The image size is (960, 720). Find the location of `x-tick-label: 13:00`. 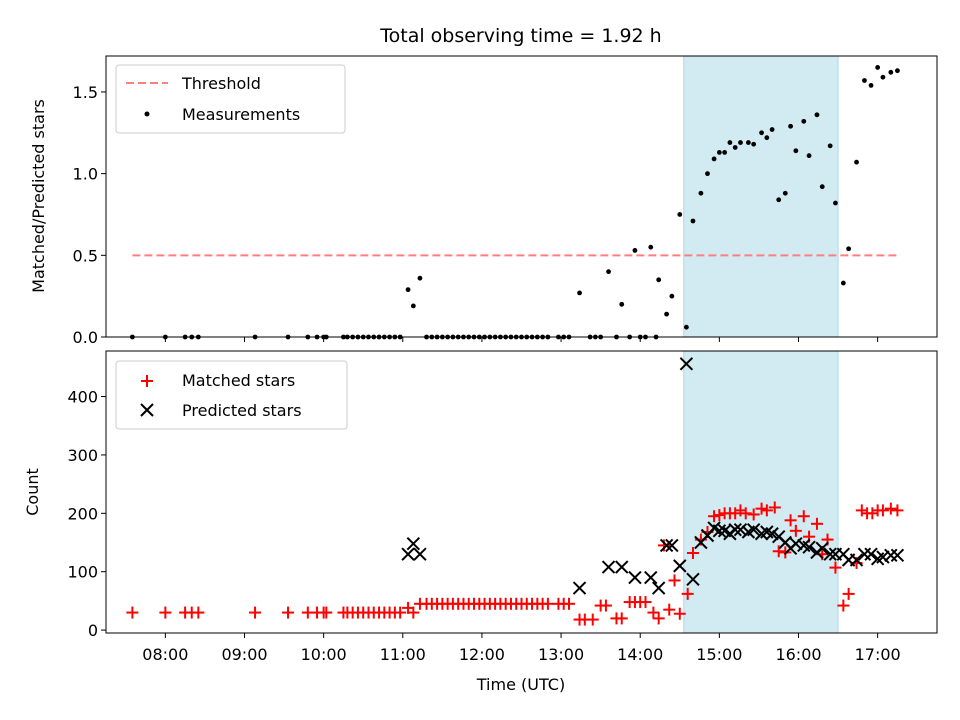

x-tick-label: 13:00 is located at coordinates (561, 654).